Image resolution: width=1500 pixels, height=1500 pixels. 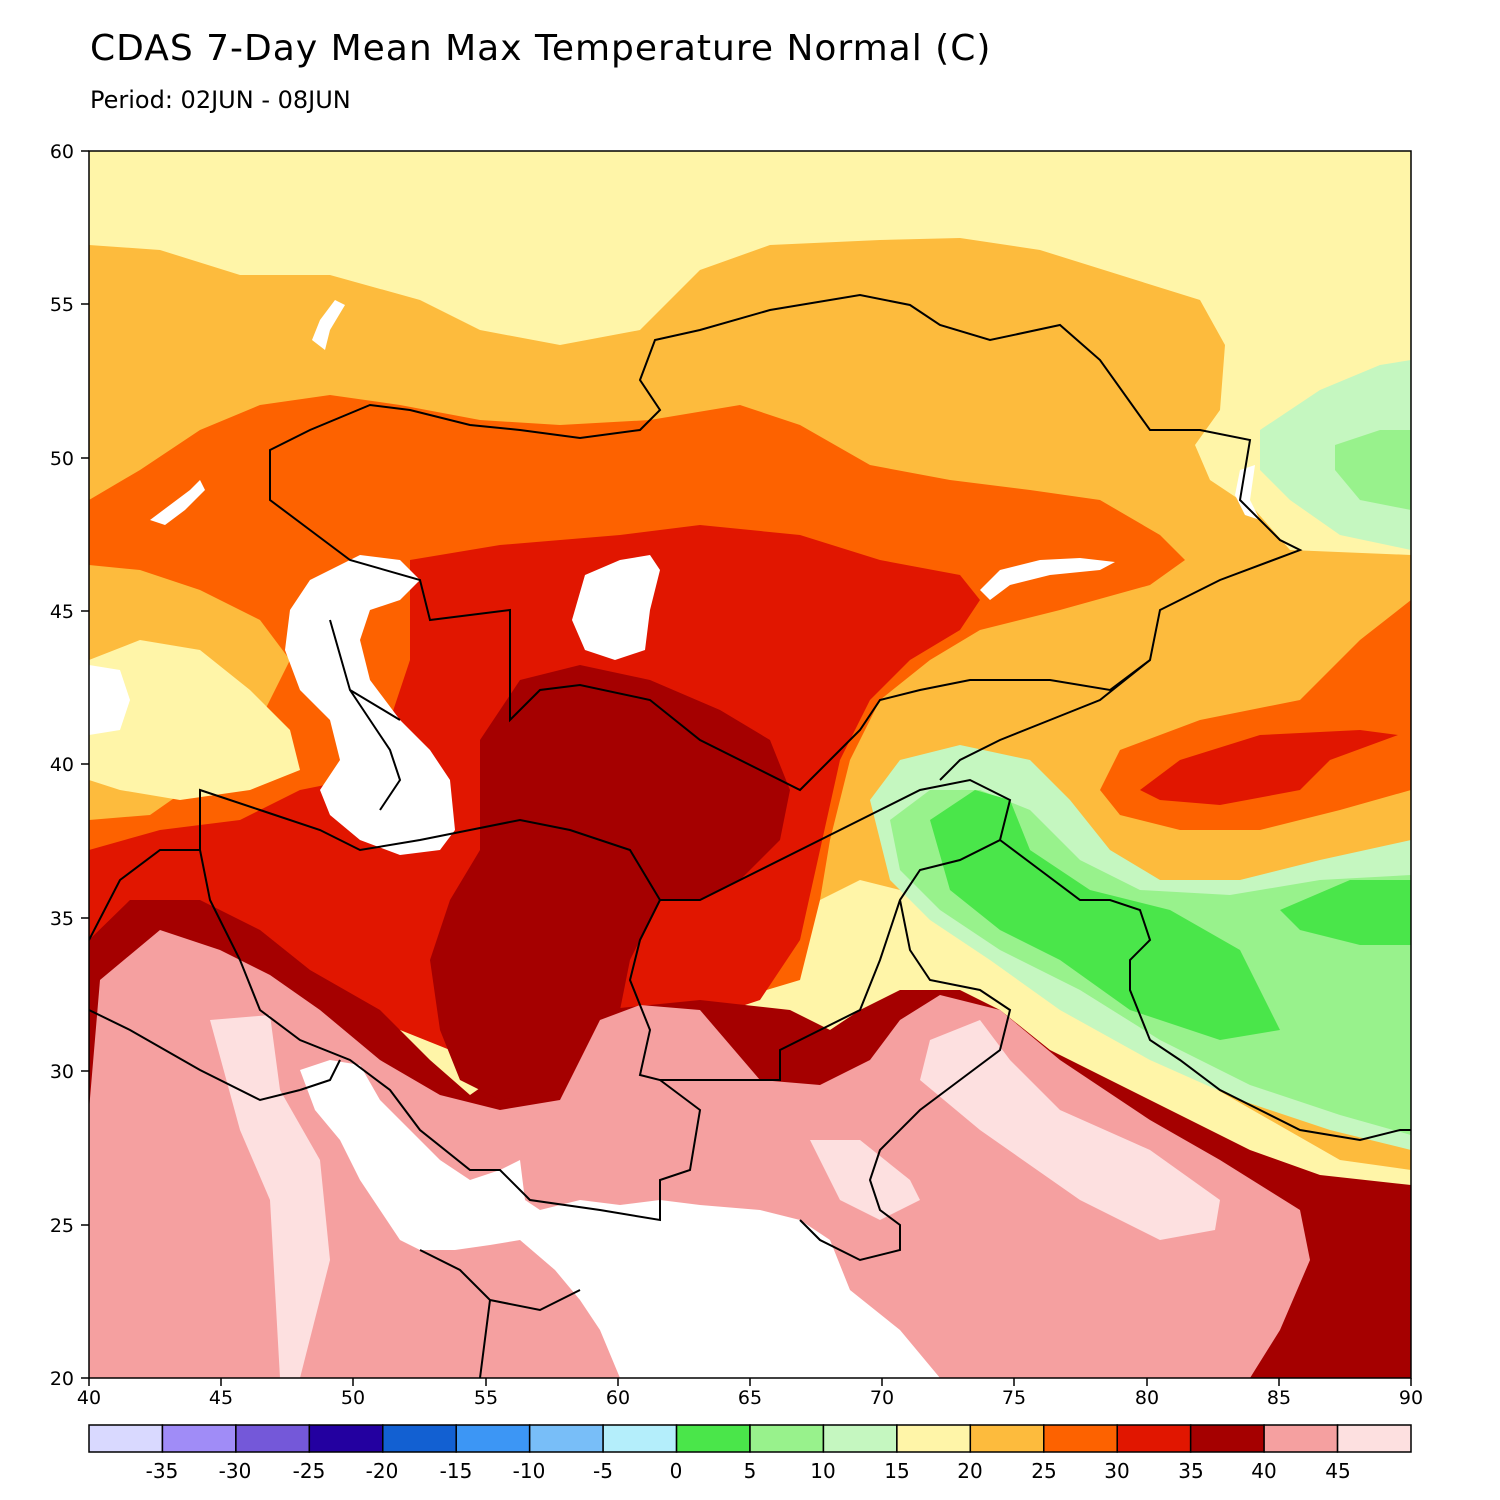 What do you see at coordinates (865, 1180) in the screenshot?
I see `band-45-plus-c` at bounding box center [865, 1180].